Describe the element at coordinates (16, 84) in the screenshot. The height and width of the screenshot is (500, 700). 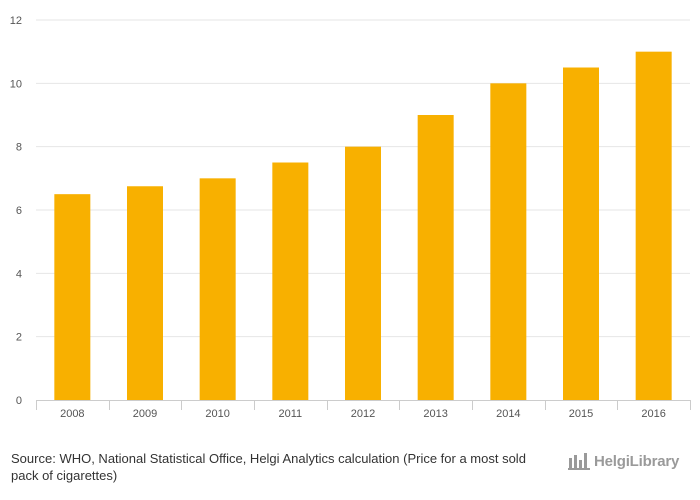
I see `y-tick-label: 10` at that location.